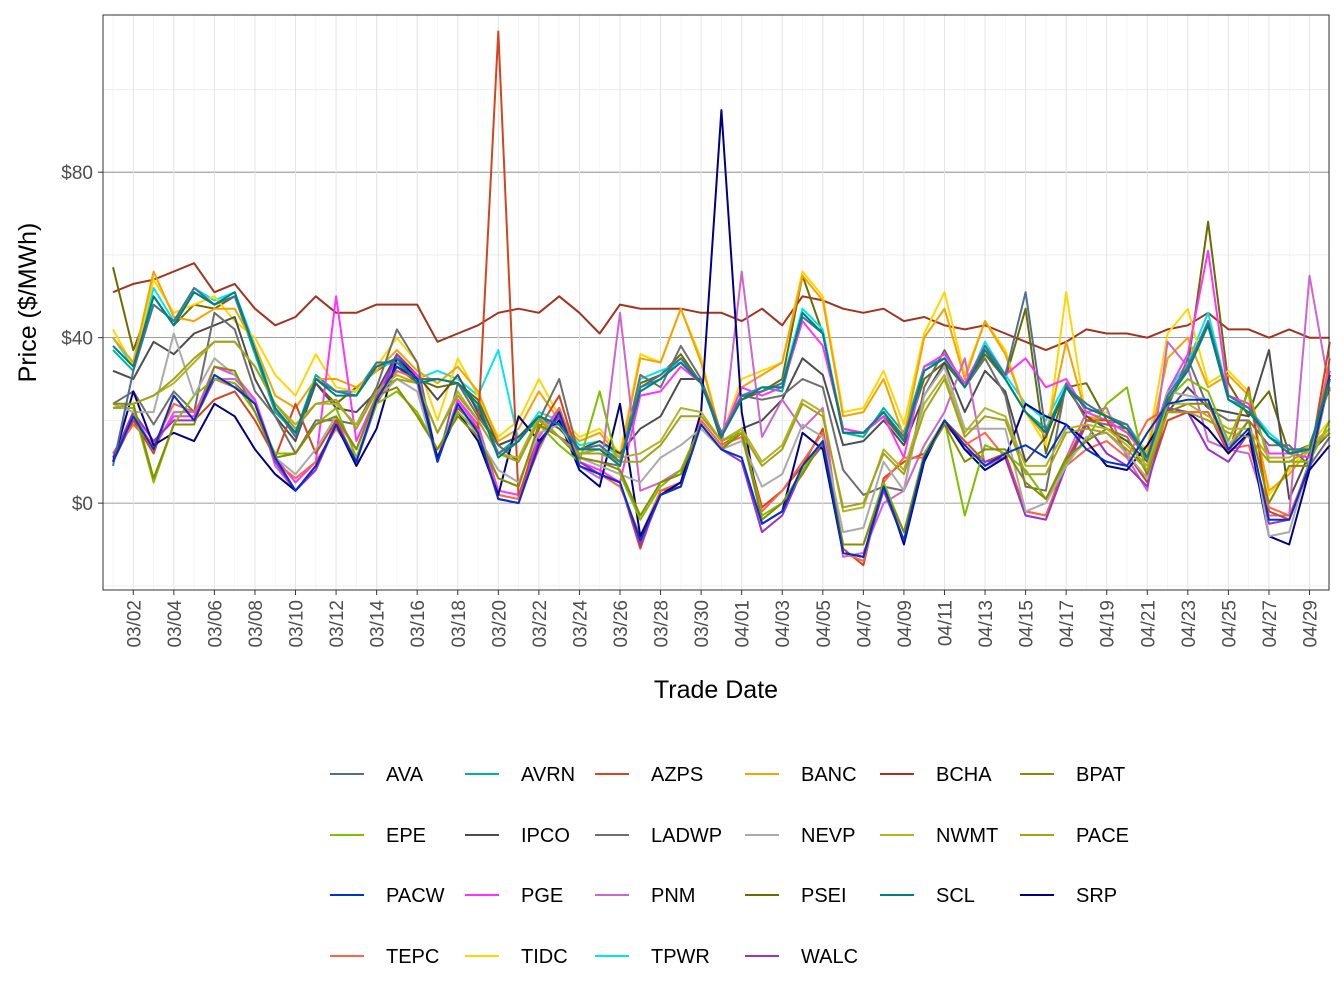 Image resolution: width=1344 pixels, height=1008 pixels. I want to click on x-tick-label: 04/19, so click(1108, 624).